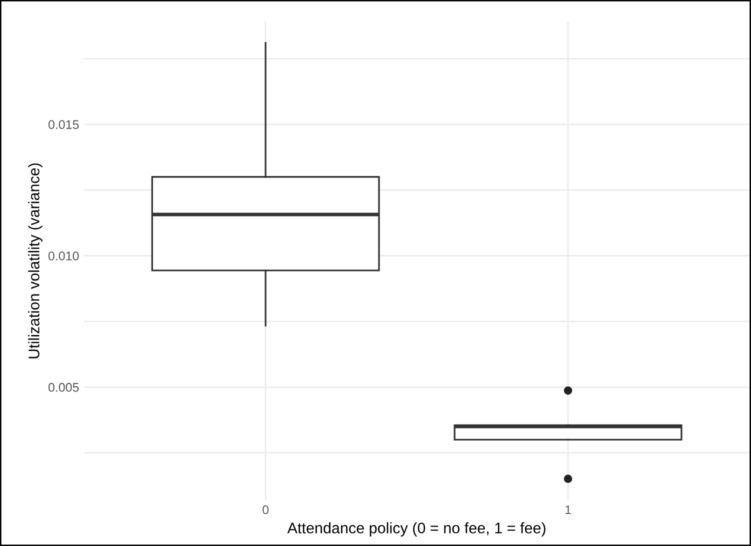 The image size is (751, 546). I want to click on x-tick-label: 0, so click(265, 509).